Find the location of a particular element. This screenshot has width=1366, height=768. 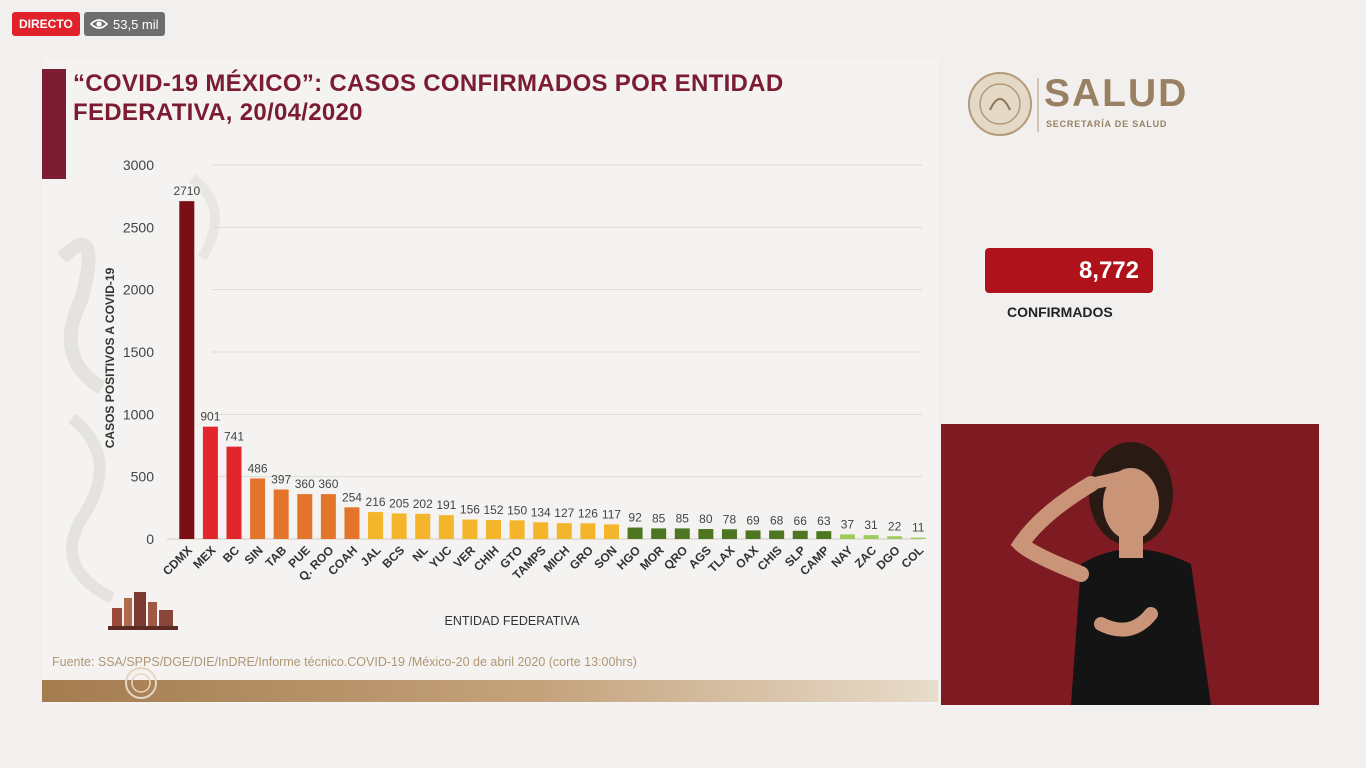

viewer-count: 53,5 mil is located at coordinates (124, 24).